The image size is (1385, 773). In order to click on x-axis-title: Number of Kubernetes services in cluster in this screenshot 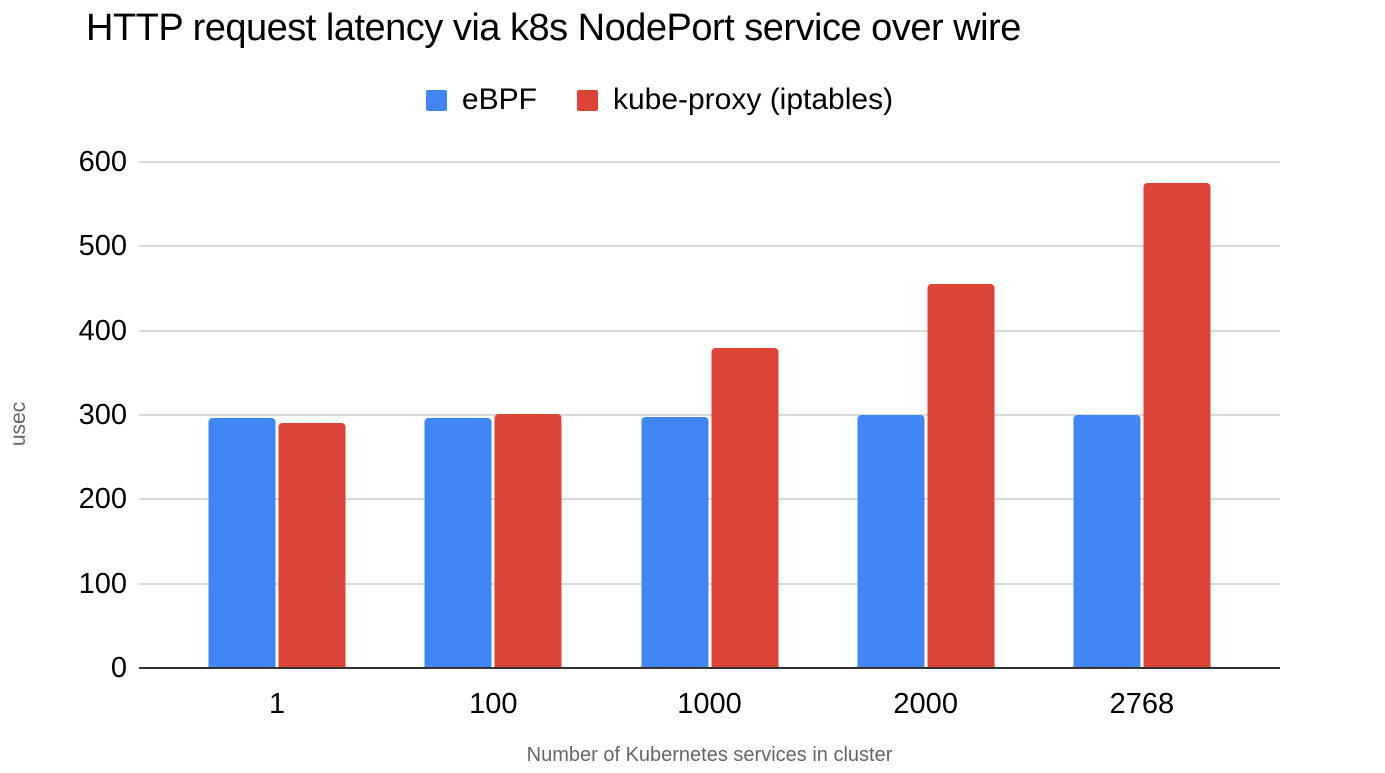, I will do `click(709, 755)`.